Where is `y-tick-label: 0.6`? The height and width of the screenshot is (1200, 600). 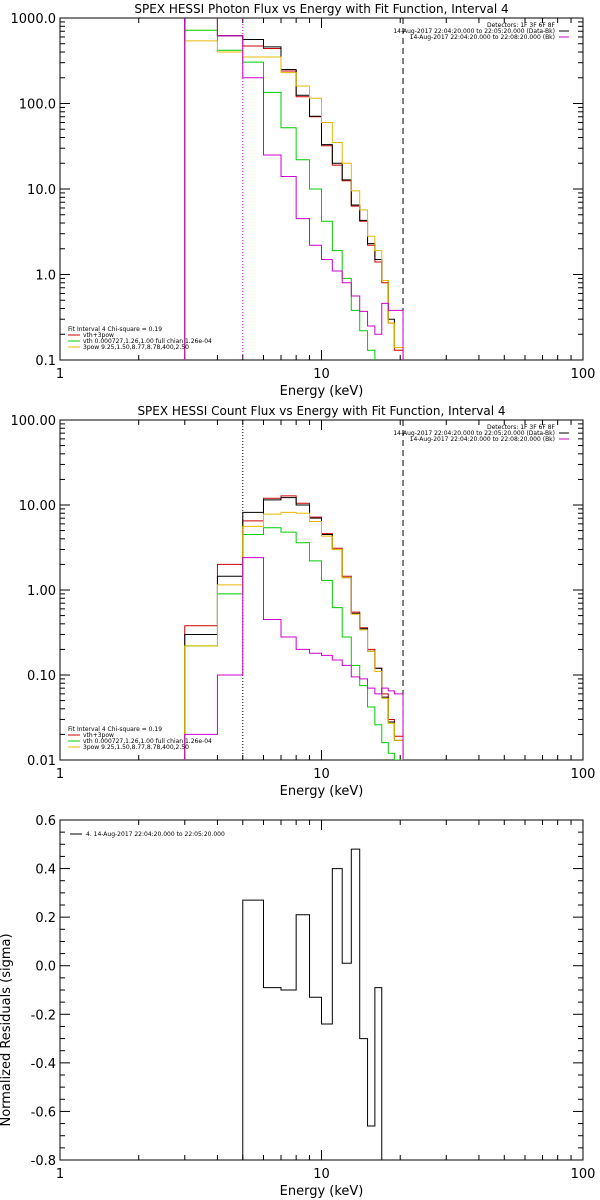 y-tick-label: 0.6 is located at coordinates (45, 821).